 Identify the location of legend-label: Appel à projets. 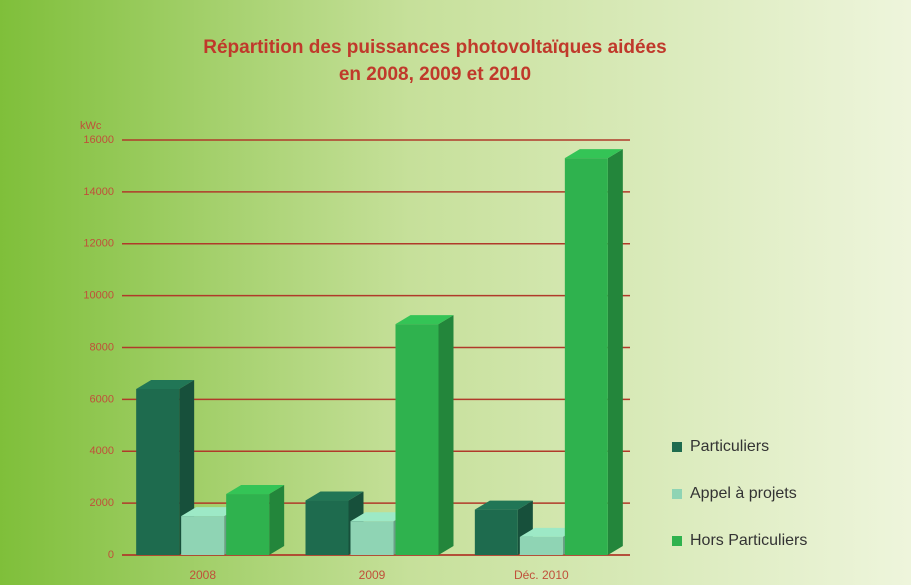
(743, 493).